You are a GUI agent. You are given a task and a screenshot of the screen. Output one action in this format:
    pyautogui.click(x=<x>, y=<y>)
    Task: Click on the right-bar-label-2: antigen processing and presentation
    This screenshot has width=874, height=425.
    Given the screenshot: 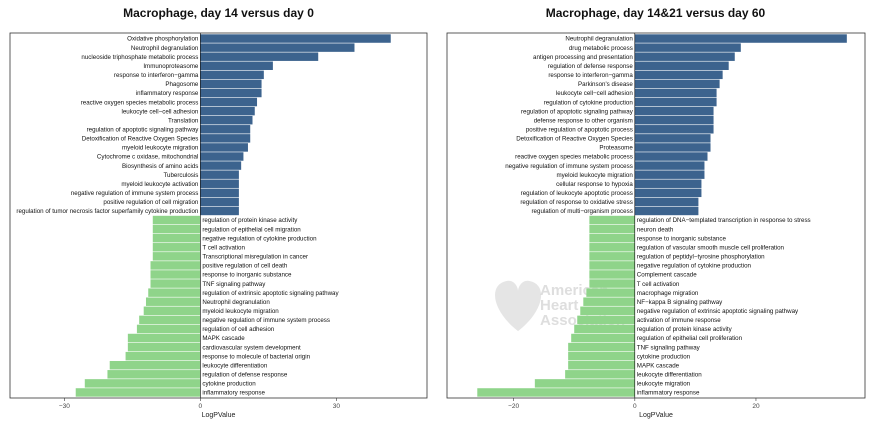 What is the action you would take?
    pyautogui.click(x=583, y=57)
    